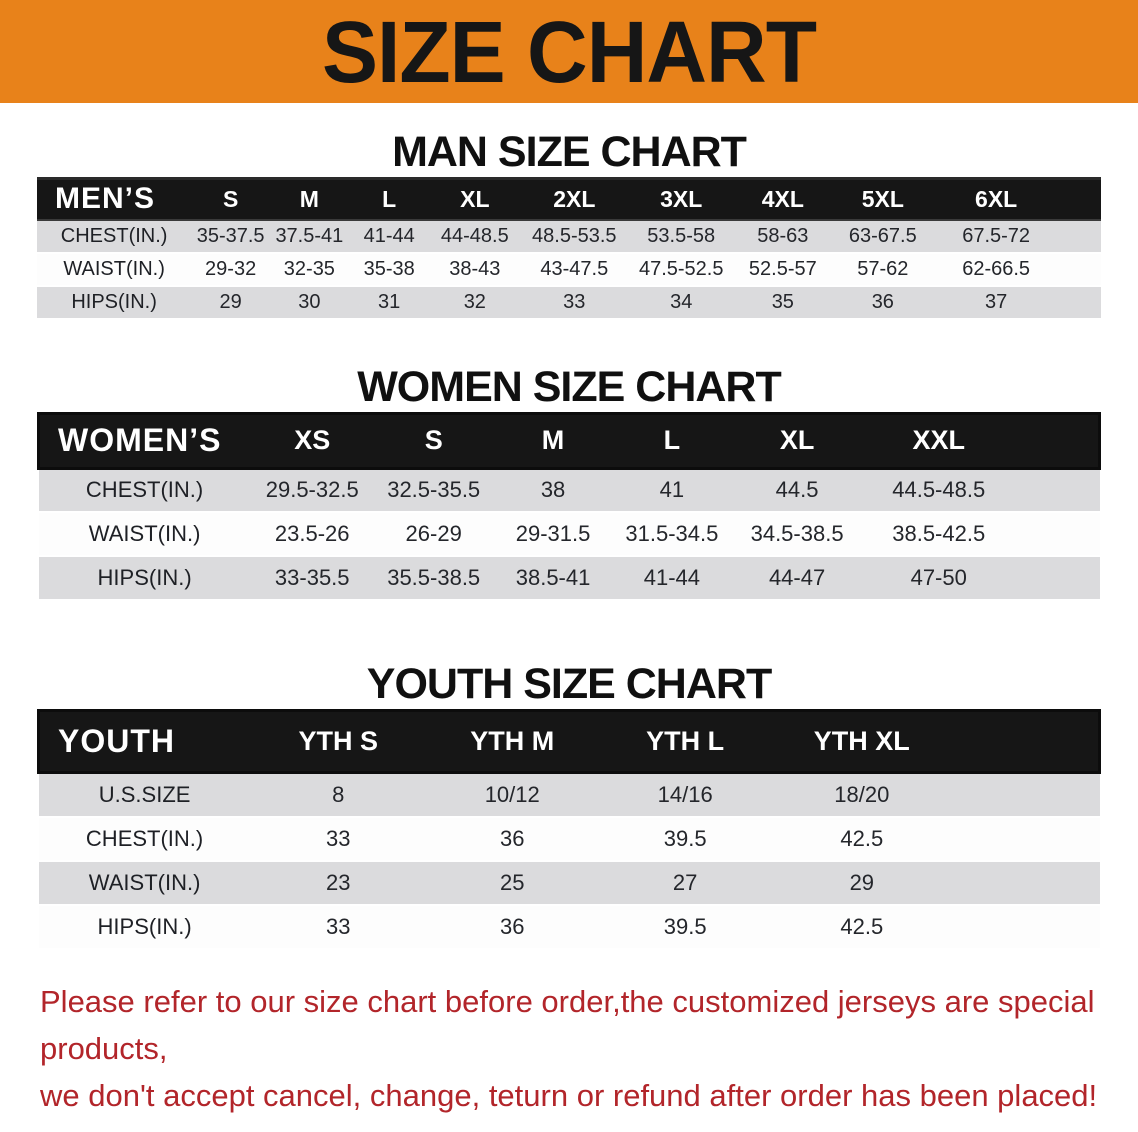  I want to click on size-value-cell: 63-67.5, so click(882, 235).